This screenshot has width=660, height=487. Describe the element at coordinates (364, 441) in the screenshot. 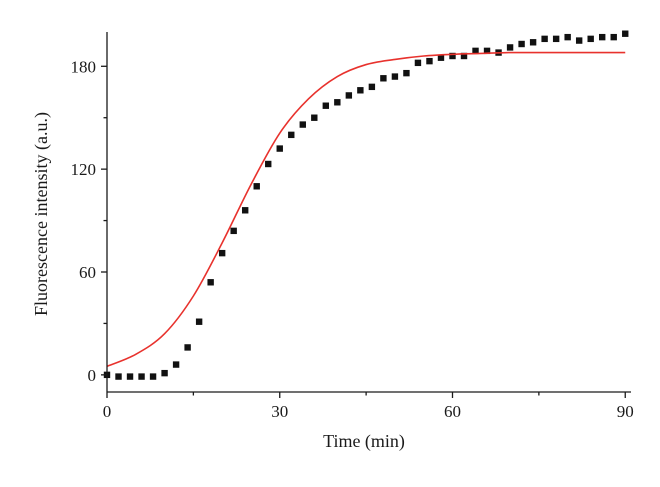

I see `x-axis-title: Time (min)` at that location.